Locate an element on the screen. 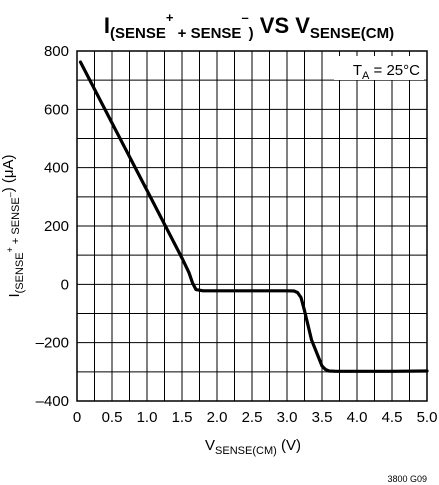 The image size is (439, 485). x-axis-label: VSENSE(CM) (V) is located at coordinates (253, 447).